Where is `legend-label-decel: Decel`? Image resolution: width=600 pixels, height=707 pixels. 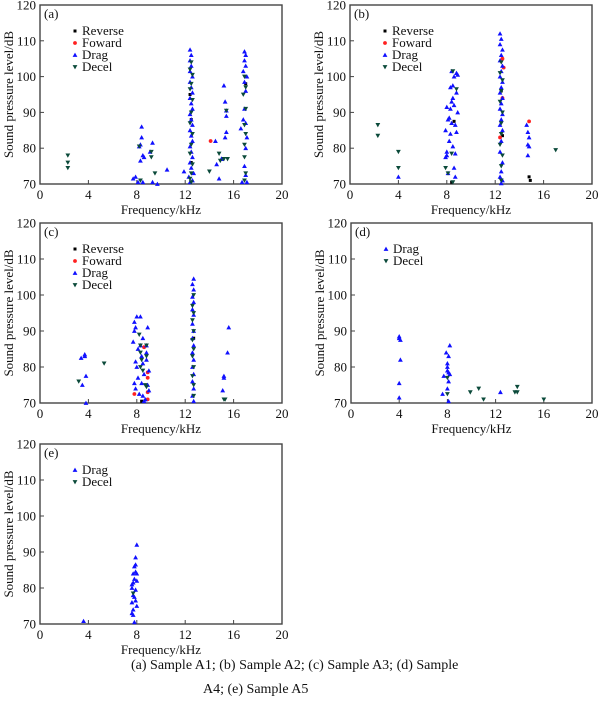
legend-label-decel: Decel is located at coordinates (97, 284).